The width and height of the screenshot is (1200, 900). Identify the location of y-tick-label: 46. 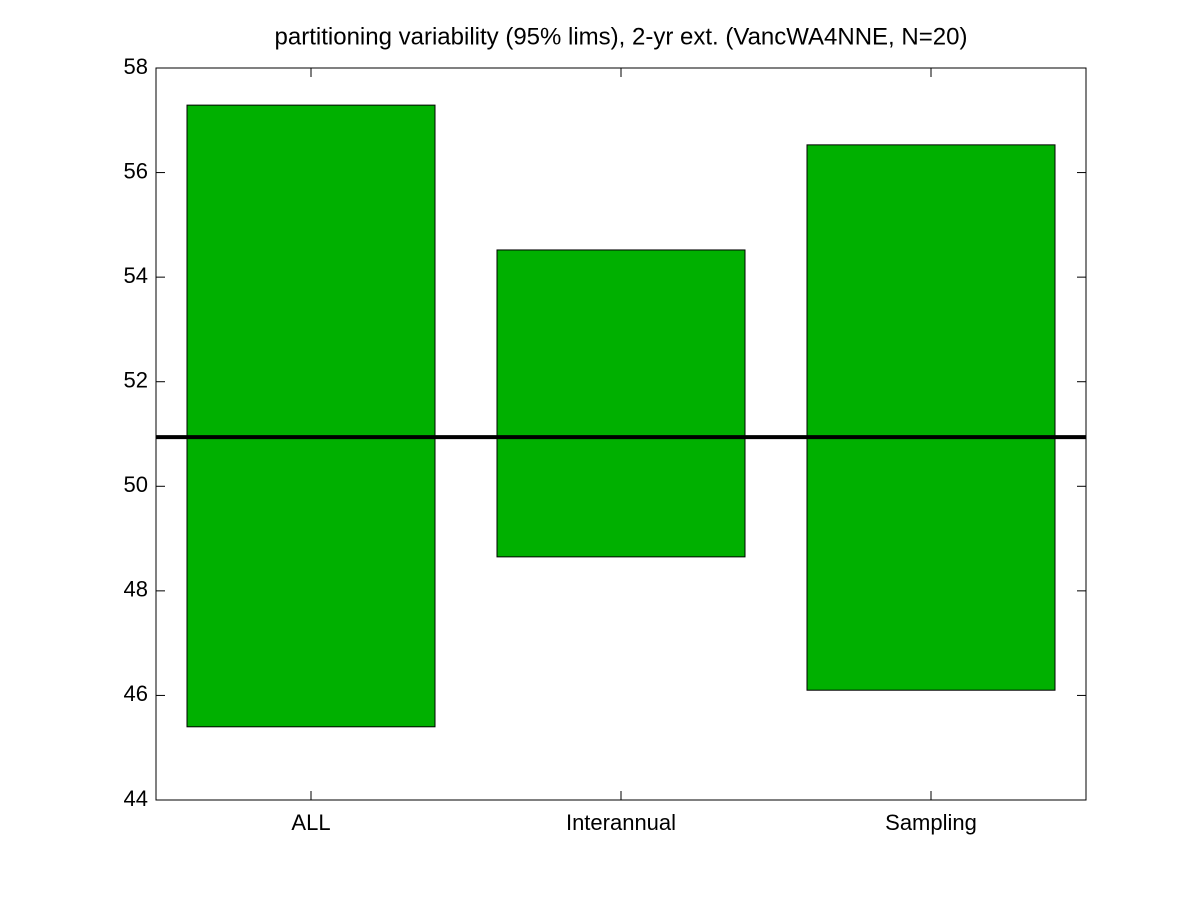
(136, 693).